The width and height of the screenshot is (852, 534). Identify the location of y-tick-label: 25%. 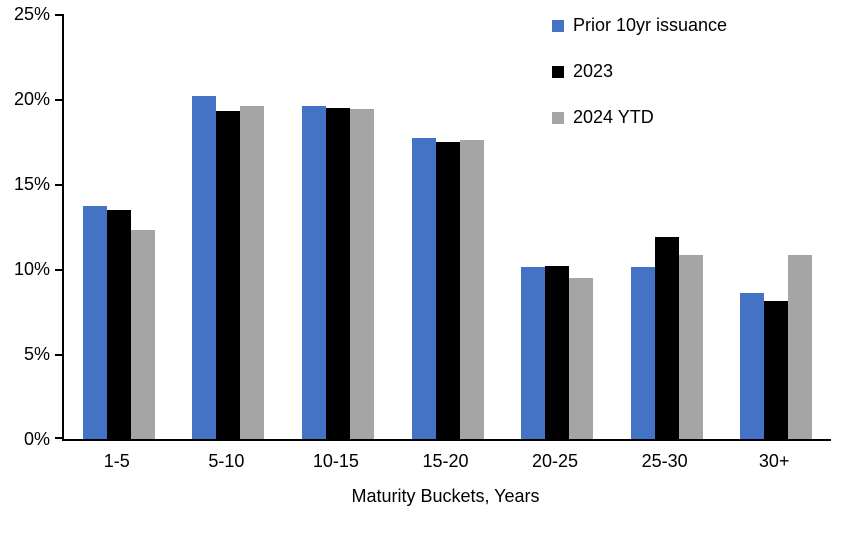
(31, 14).